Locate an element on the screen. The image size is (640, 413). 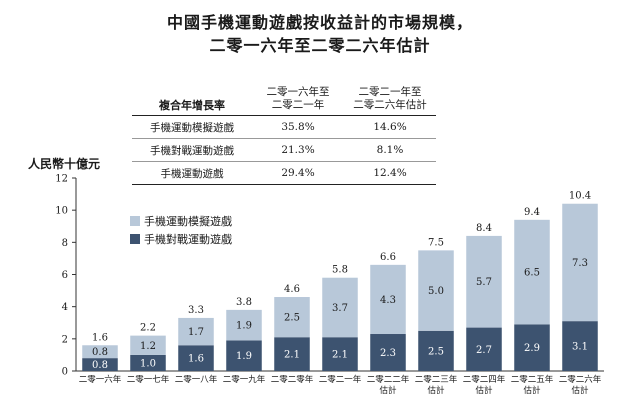
x-tick-label: 二零一八年 is located at coordinates (196, 379).